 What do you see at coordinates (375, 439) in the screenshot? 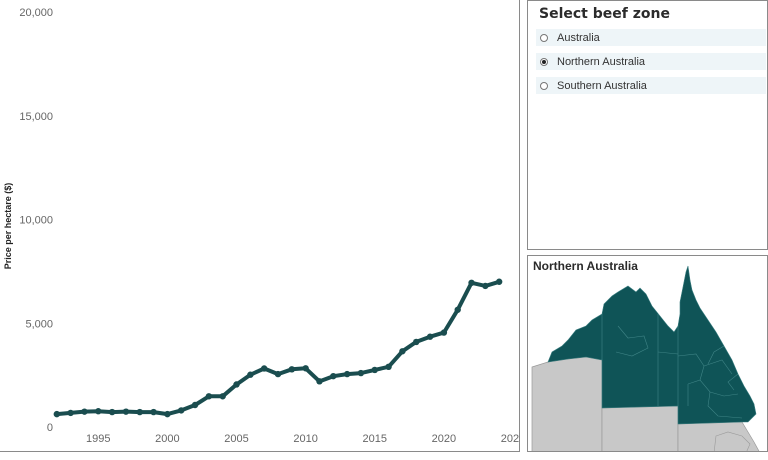
I see `x-tick-label: 2015` at bounding box center [375, 439].